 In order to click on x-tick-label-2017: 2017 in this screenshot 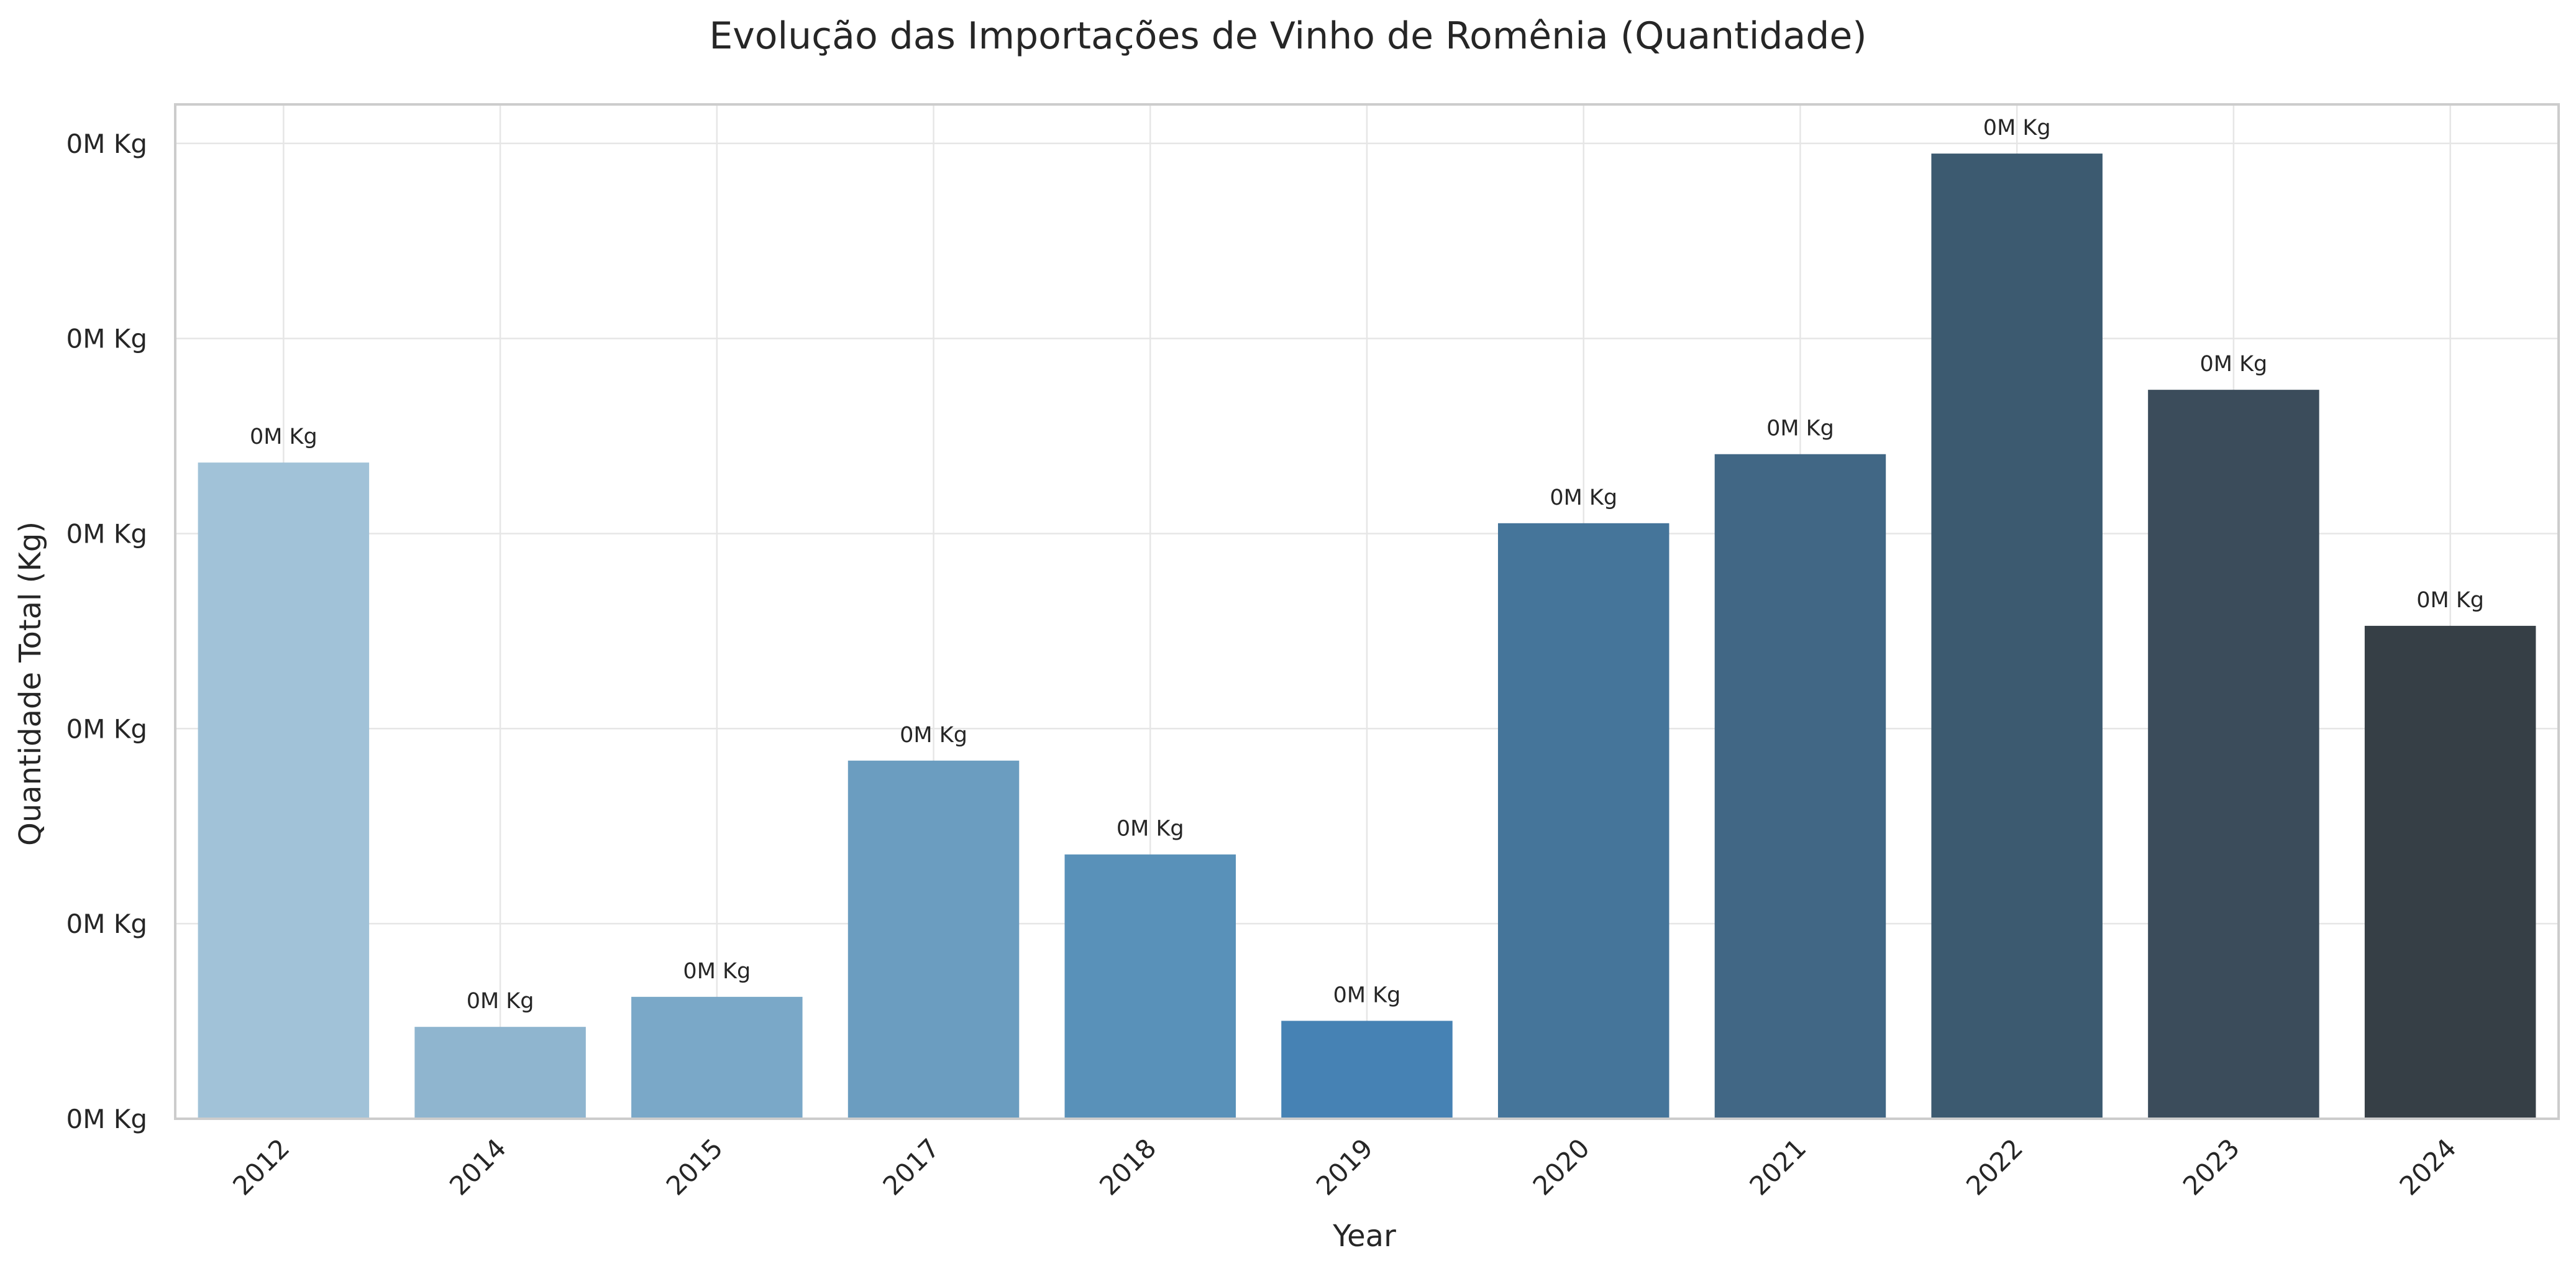, I will do `click(911, 1166)`.